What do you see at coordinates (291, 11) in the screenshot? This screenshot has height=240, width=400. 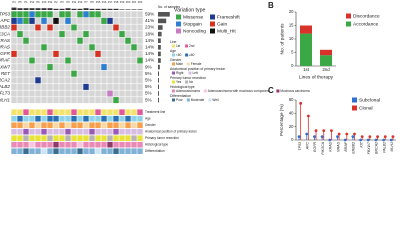 I see `y-tick-label: 20` at bounding box center [291, 11].